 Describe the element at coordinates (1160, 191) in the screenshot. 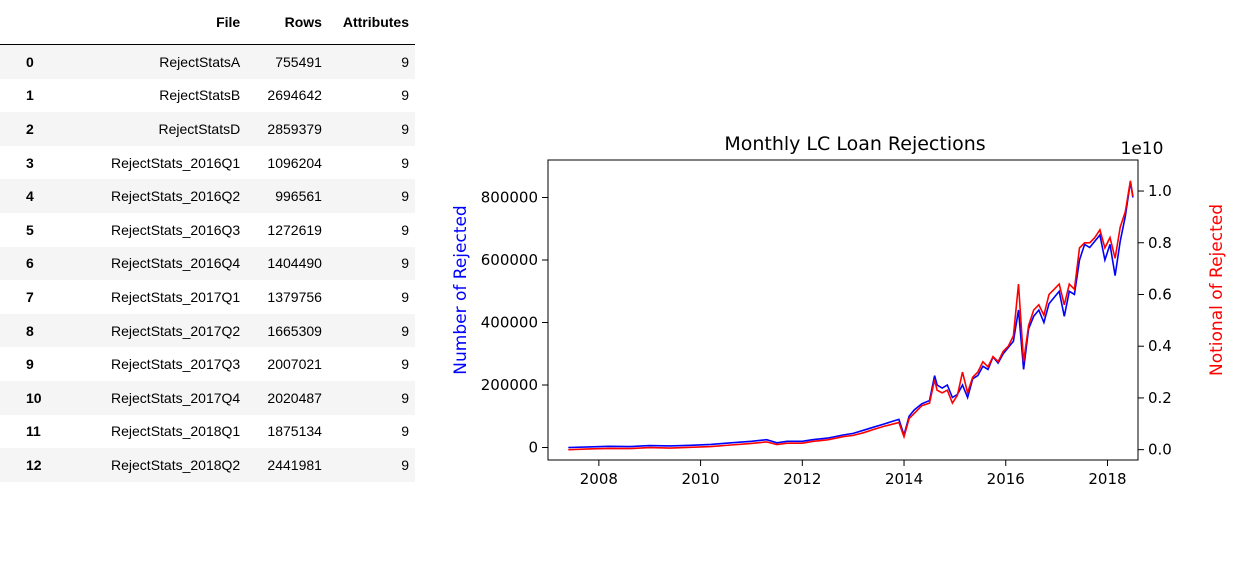

I see `y2-tick-label: 1.0` at that location.